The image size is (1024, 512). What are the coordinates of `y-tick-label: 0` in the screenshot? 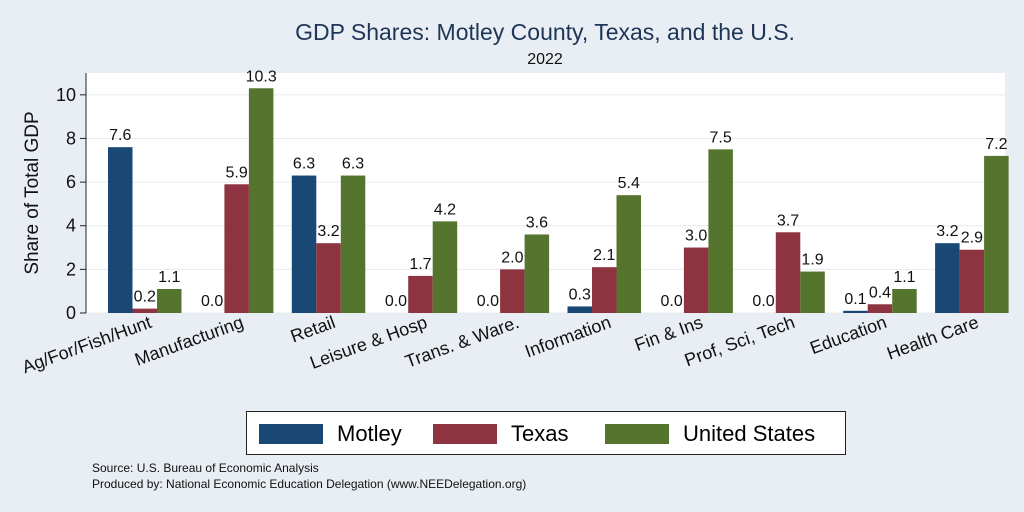 It's located at (71, 313).